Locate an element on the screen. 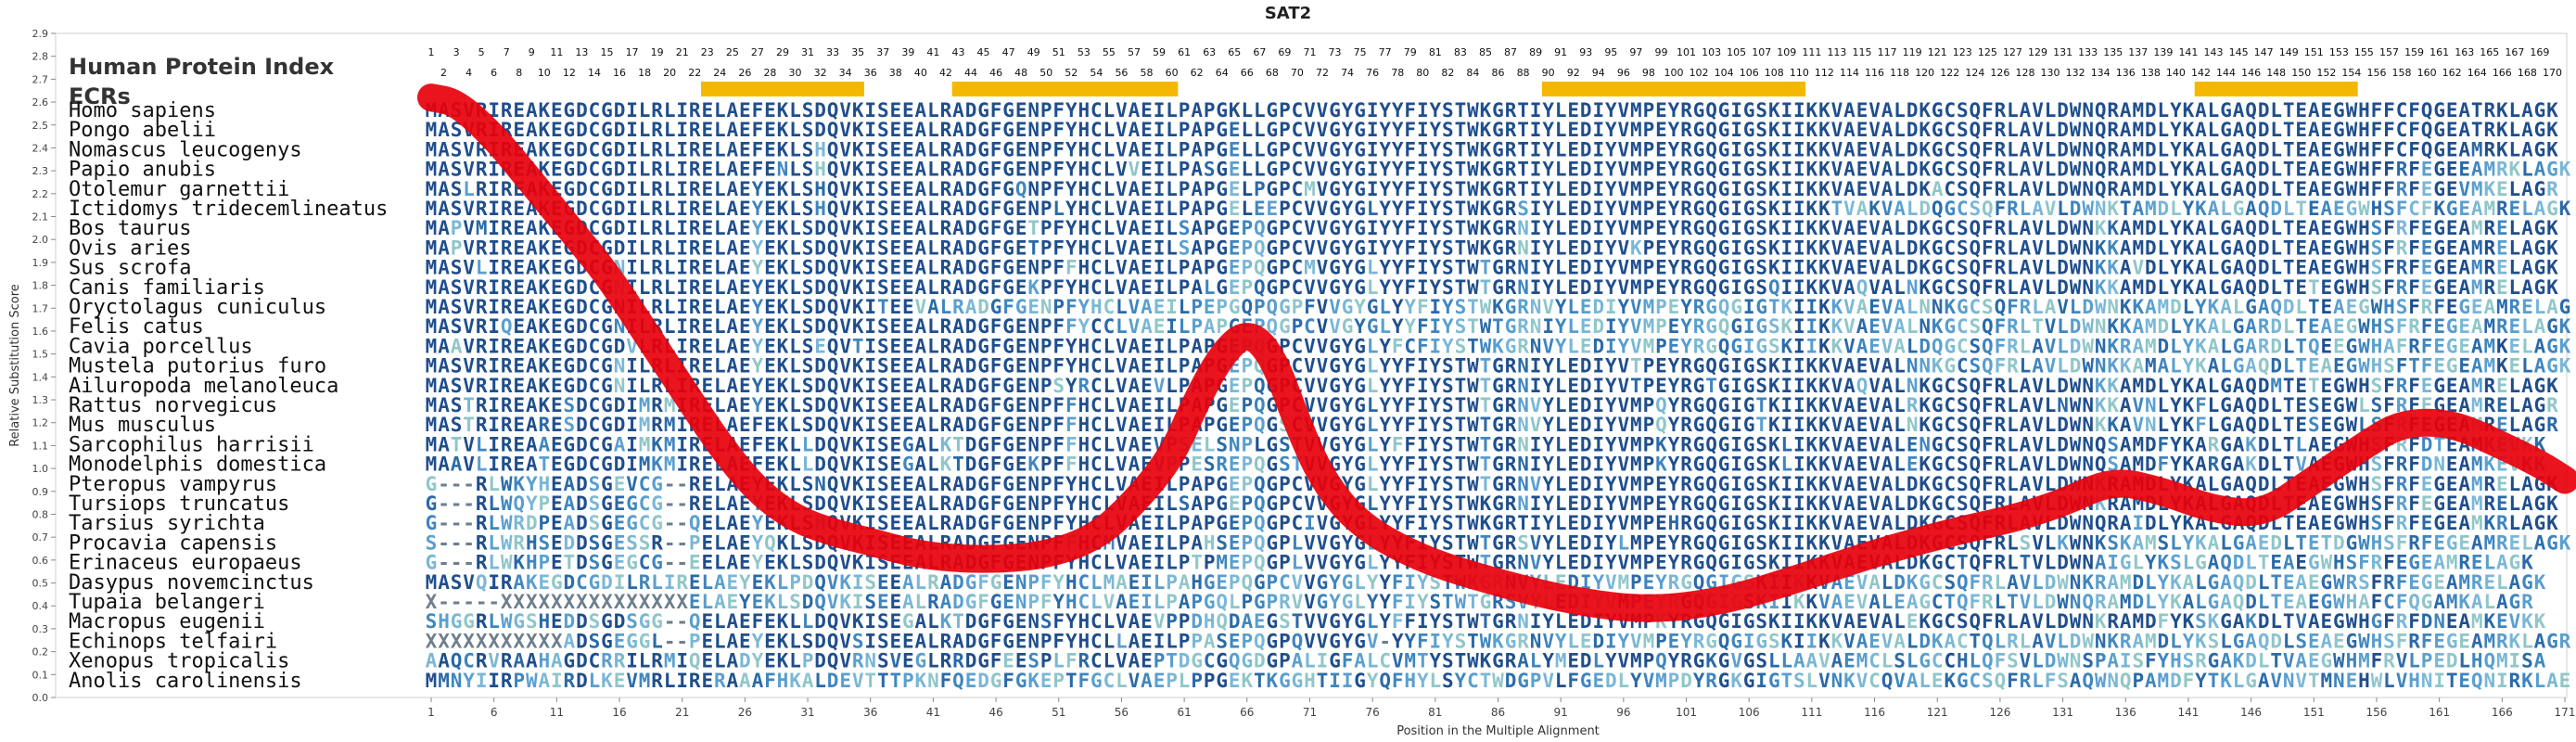 This screenshot has height=742, width=2576. index-number: 19 is located at coordinates (657, 52).